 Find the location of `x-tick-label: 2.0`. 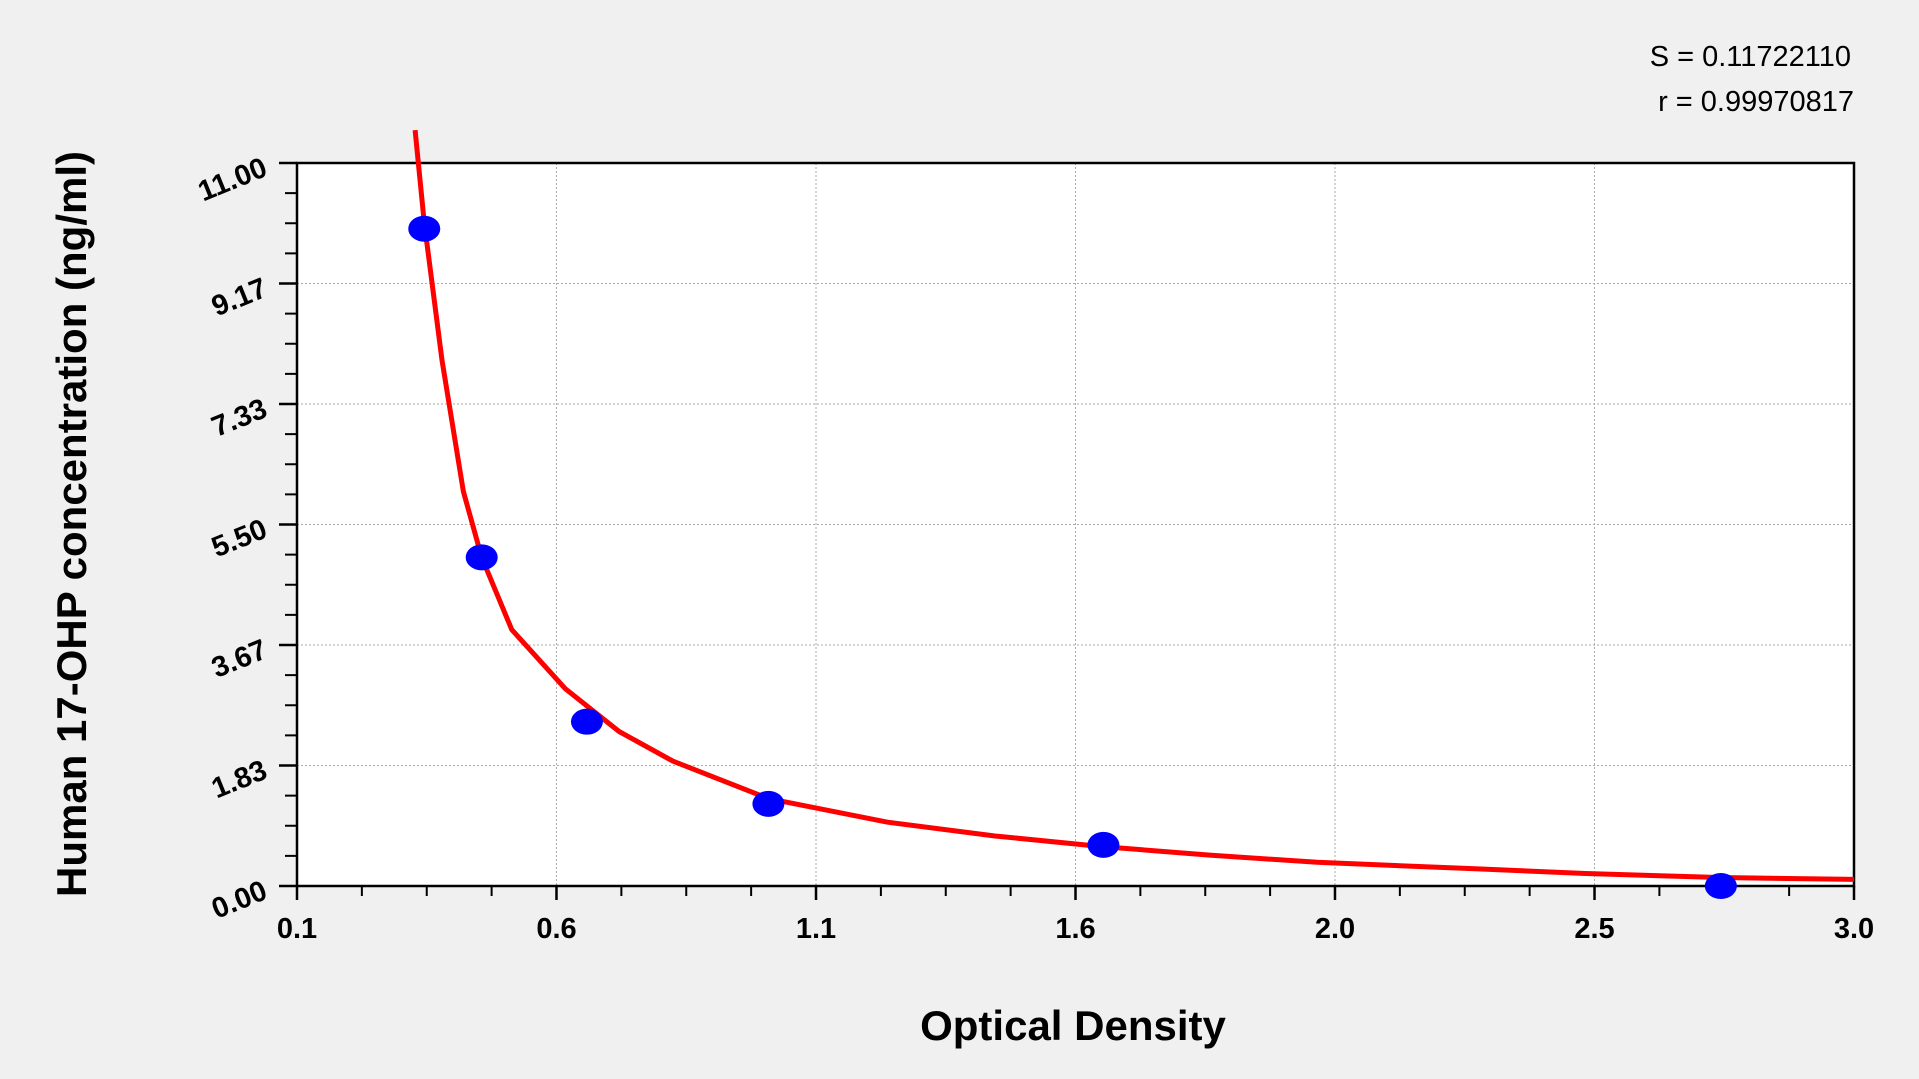

x-tick-label: 2.0 is located at coordinates (1335, 929).